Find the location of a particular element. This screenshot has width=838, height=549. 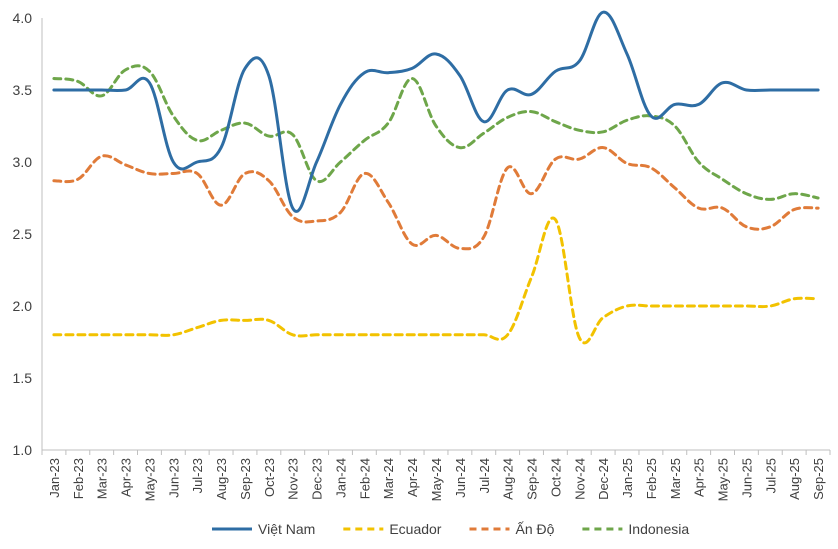

legend-label-0: Việt Nam is located at coordinates (286, 529).